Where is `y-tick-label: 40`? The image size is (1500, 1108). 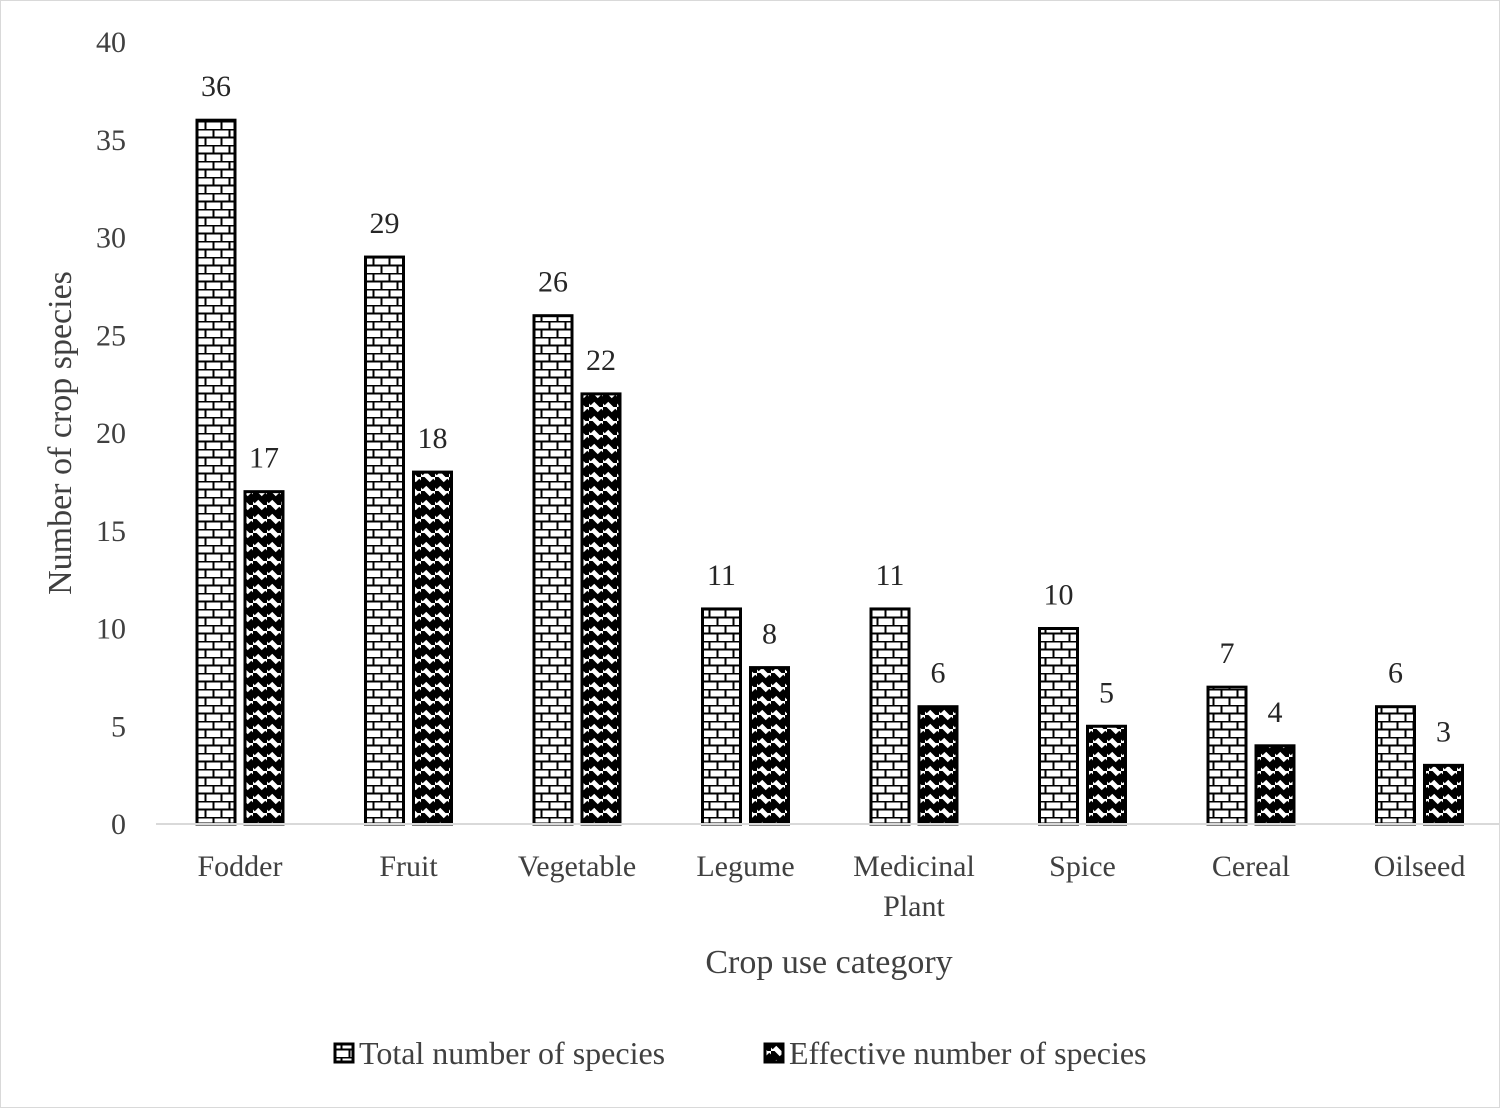 y-tick-label: 40 is located at coordinates (111, 42).